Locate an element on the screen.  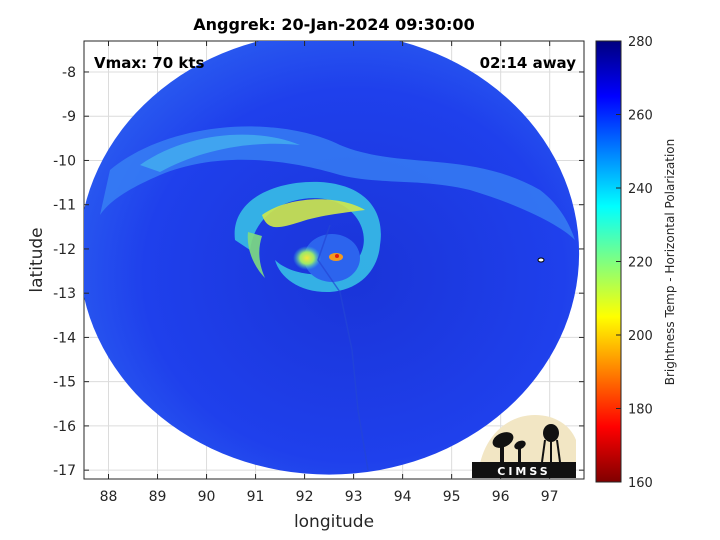
y-tick-label: -14 is located at coordinates (64, 338).